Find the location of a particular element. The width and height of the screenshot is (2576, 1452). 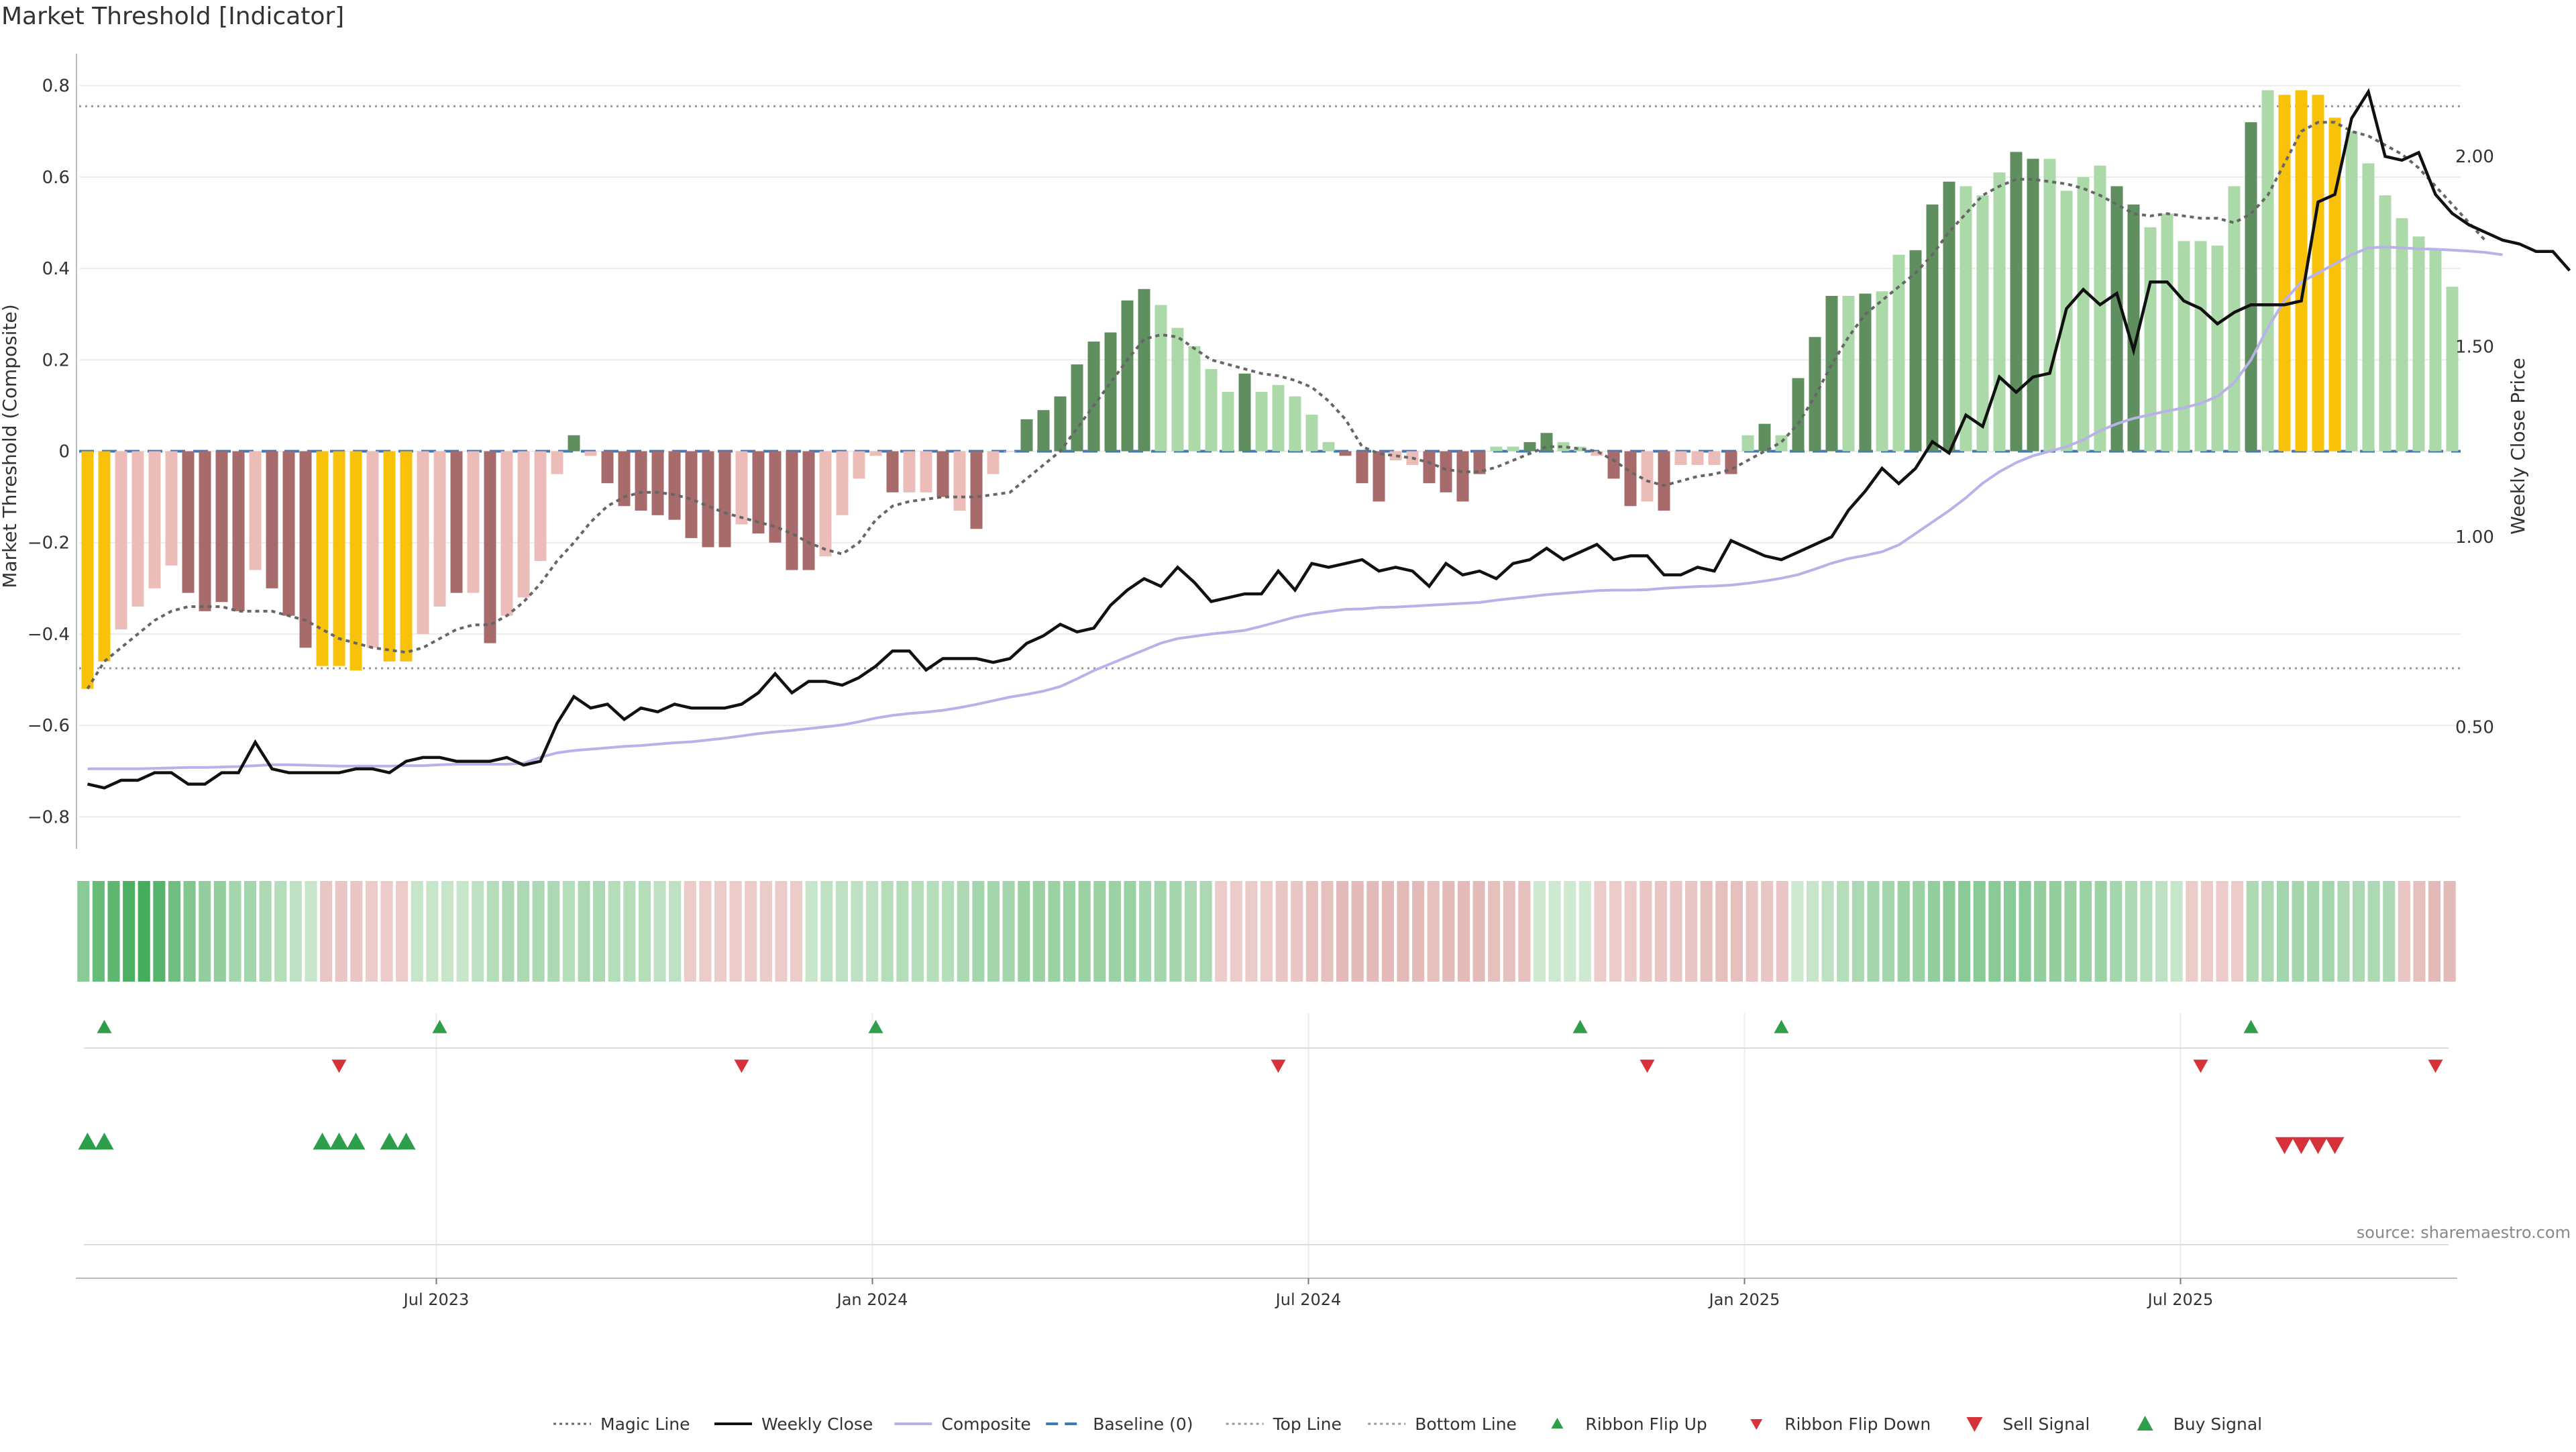

y2-tick-label: 2.00 is located at coordinates (2474, 157).